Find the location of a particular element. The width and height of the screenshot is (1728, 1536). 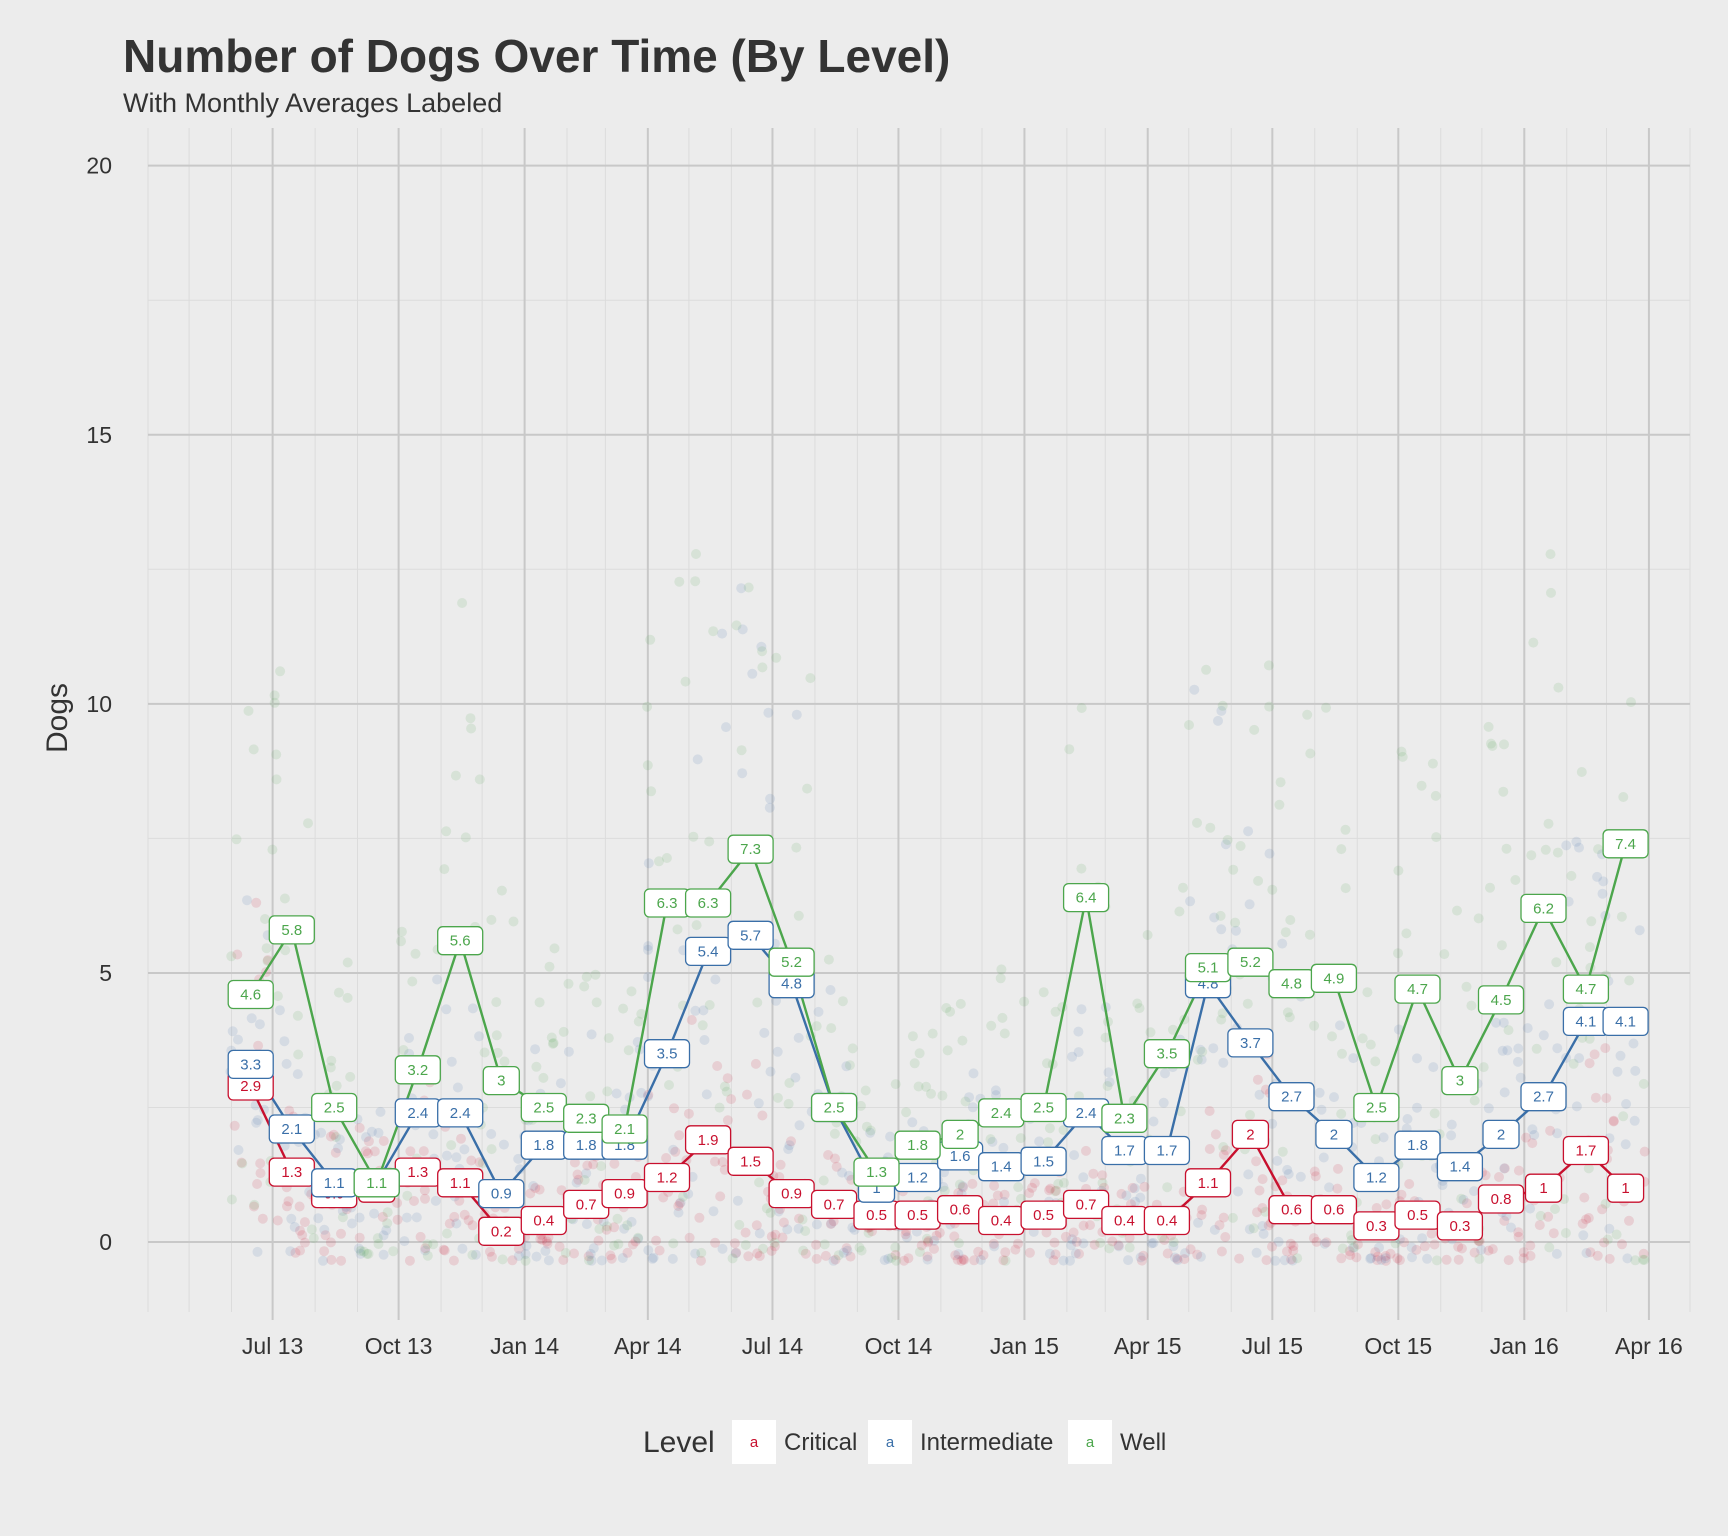

avg-label-critical: 0.6 is located at coordinates (1334, 1210).